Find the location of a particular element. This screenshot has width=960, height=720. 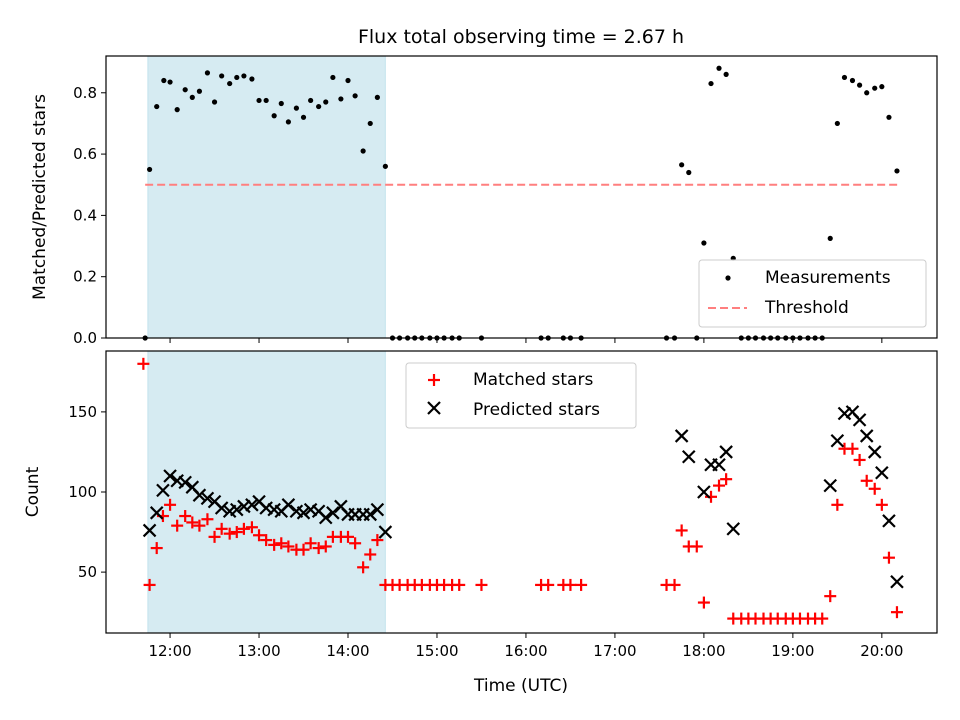

legend-matched-label: Matched stars is located at coordinates (533, 380).